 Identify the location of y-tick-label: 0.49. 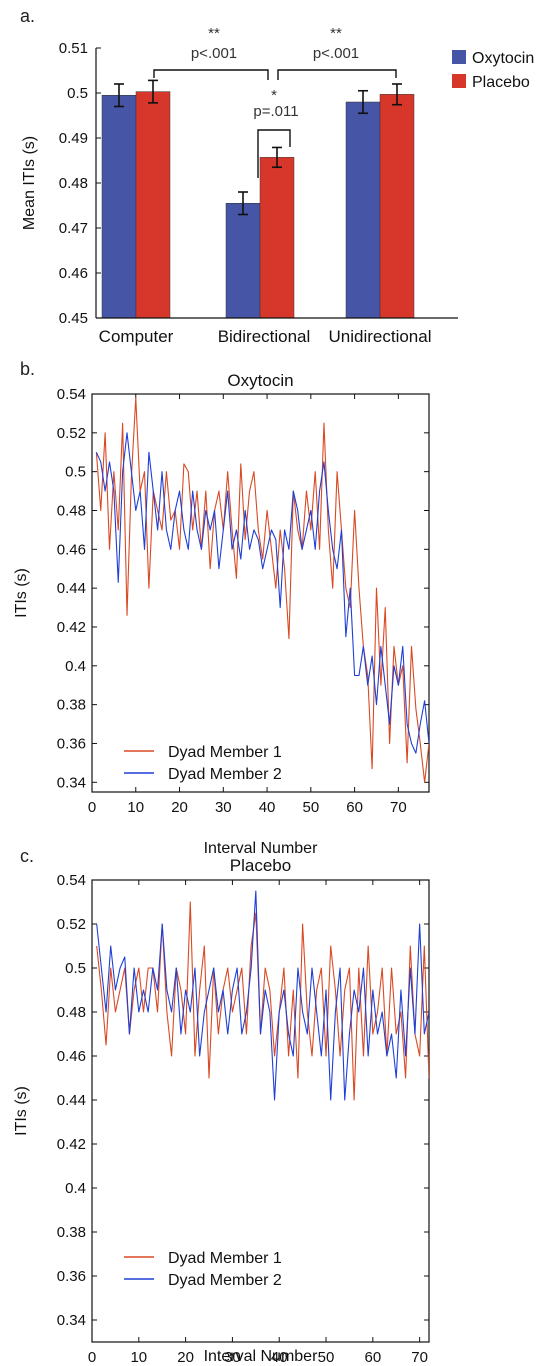
(73, 138).